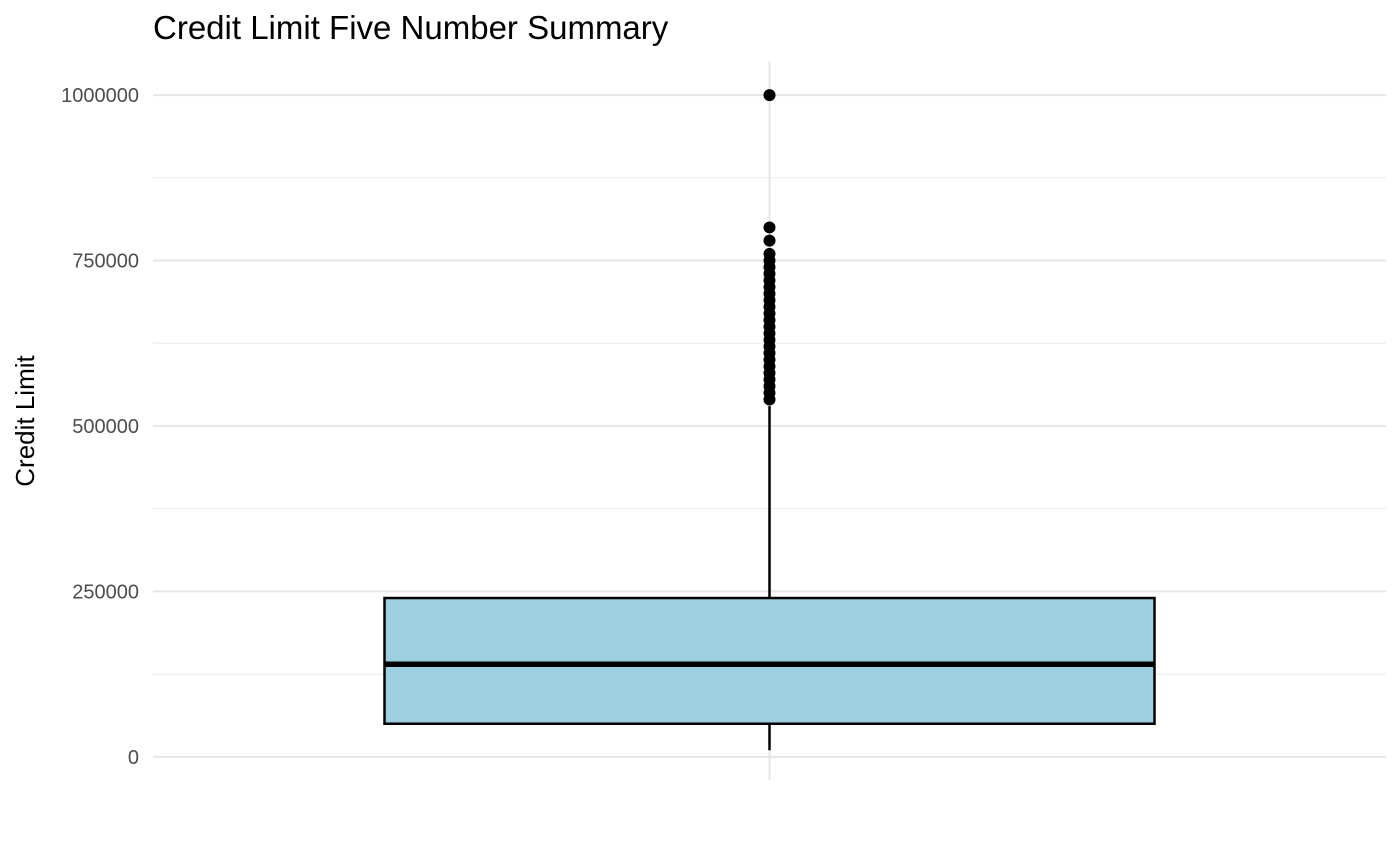 This screenshot has height=865, width=1400. Describe the element at coordinates (105, 427) in the screenshot. I see `y-tick-label: 500000` at that location.